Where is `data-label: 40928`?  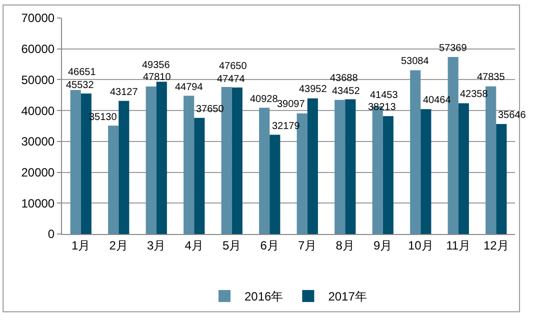 data-label: 40928 is located at coordinates (264, 99).